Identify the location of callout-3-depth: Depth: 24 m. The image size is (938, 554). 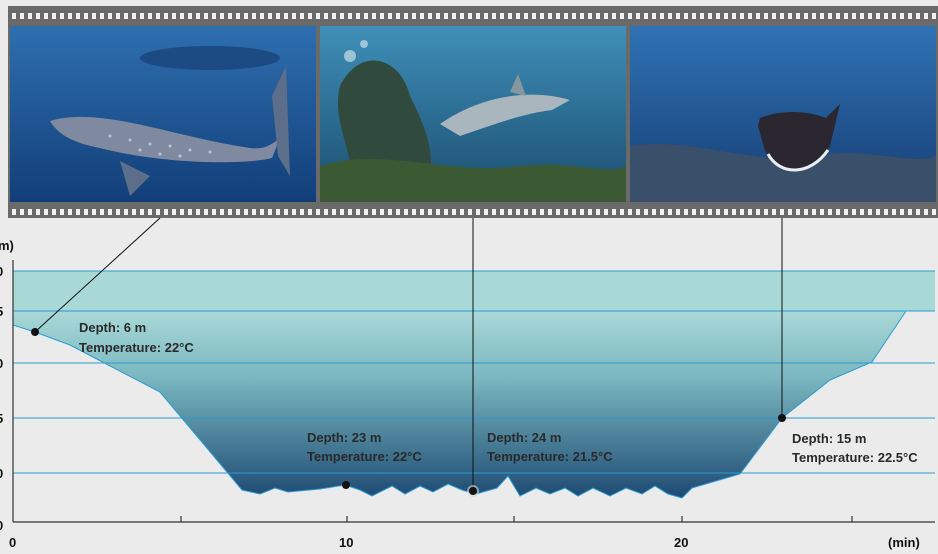
(524, 437).